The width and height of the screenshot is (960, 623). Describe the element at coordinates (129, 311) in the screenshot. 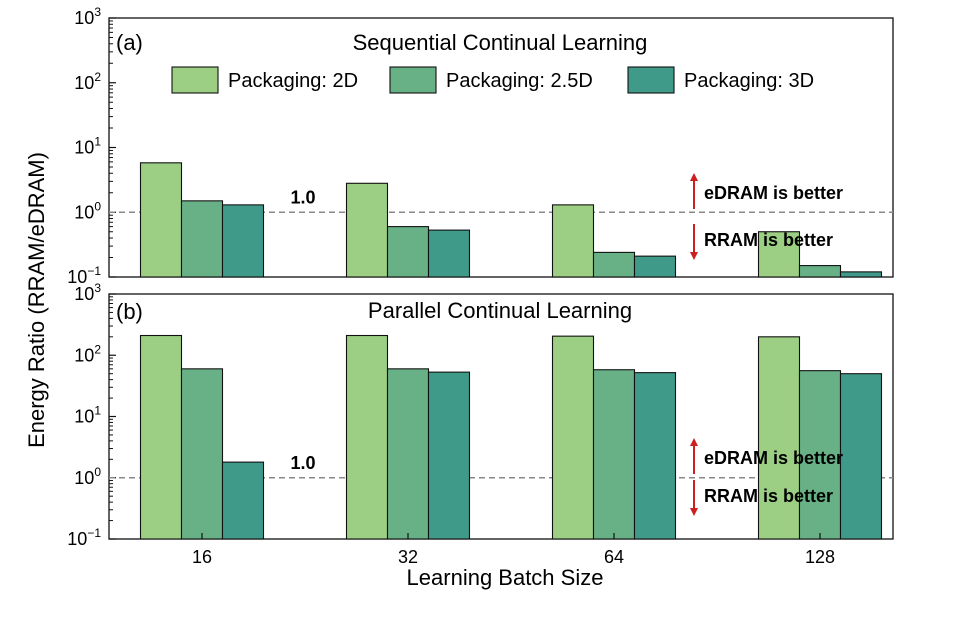

I see `panel-label: (b)` at that location.